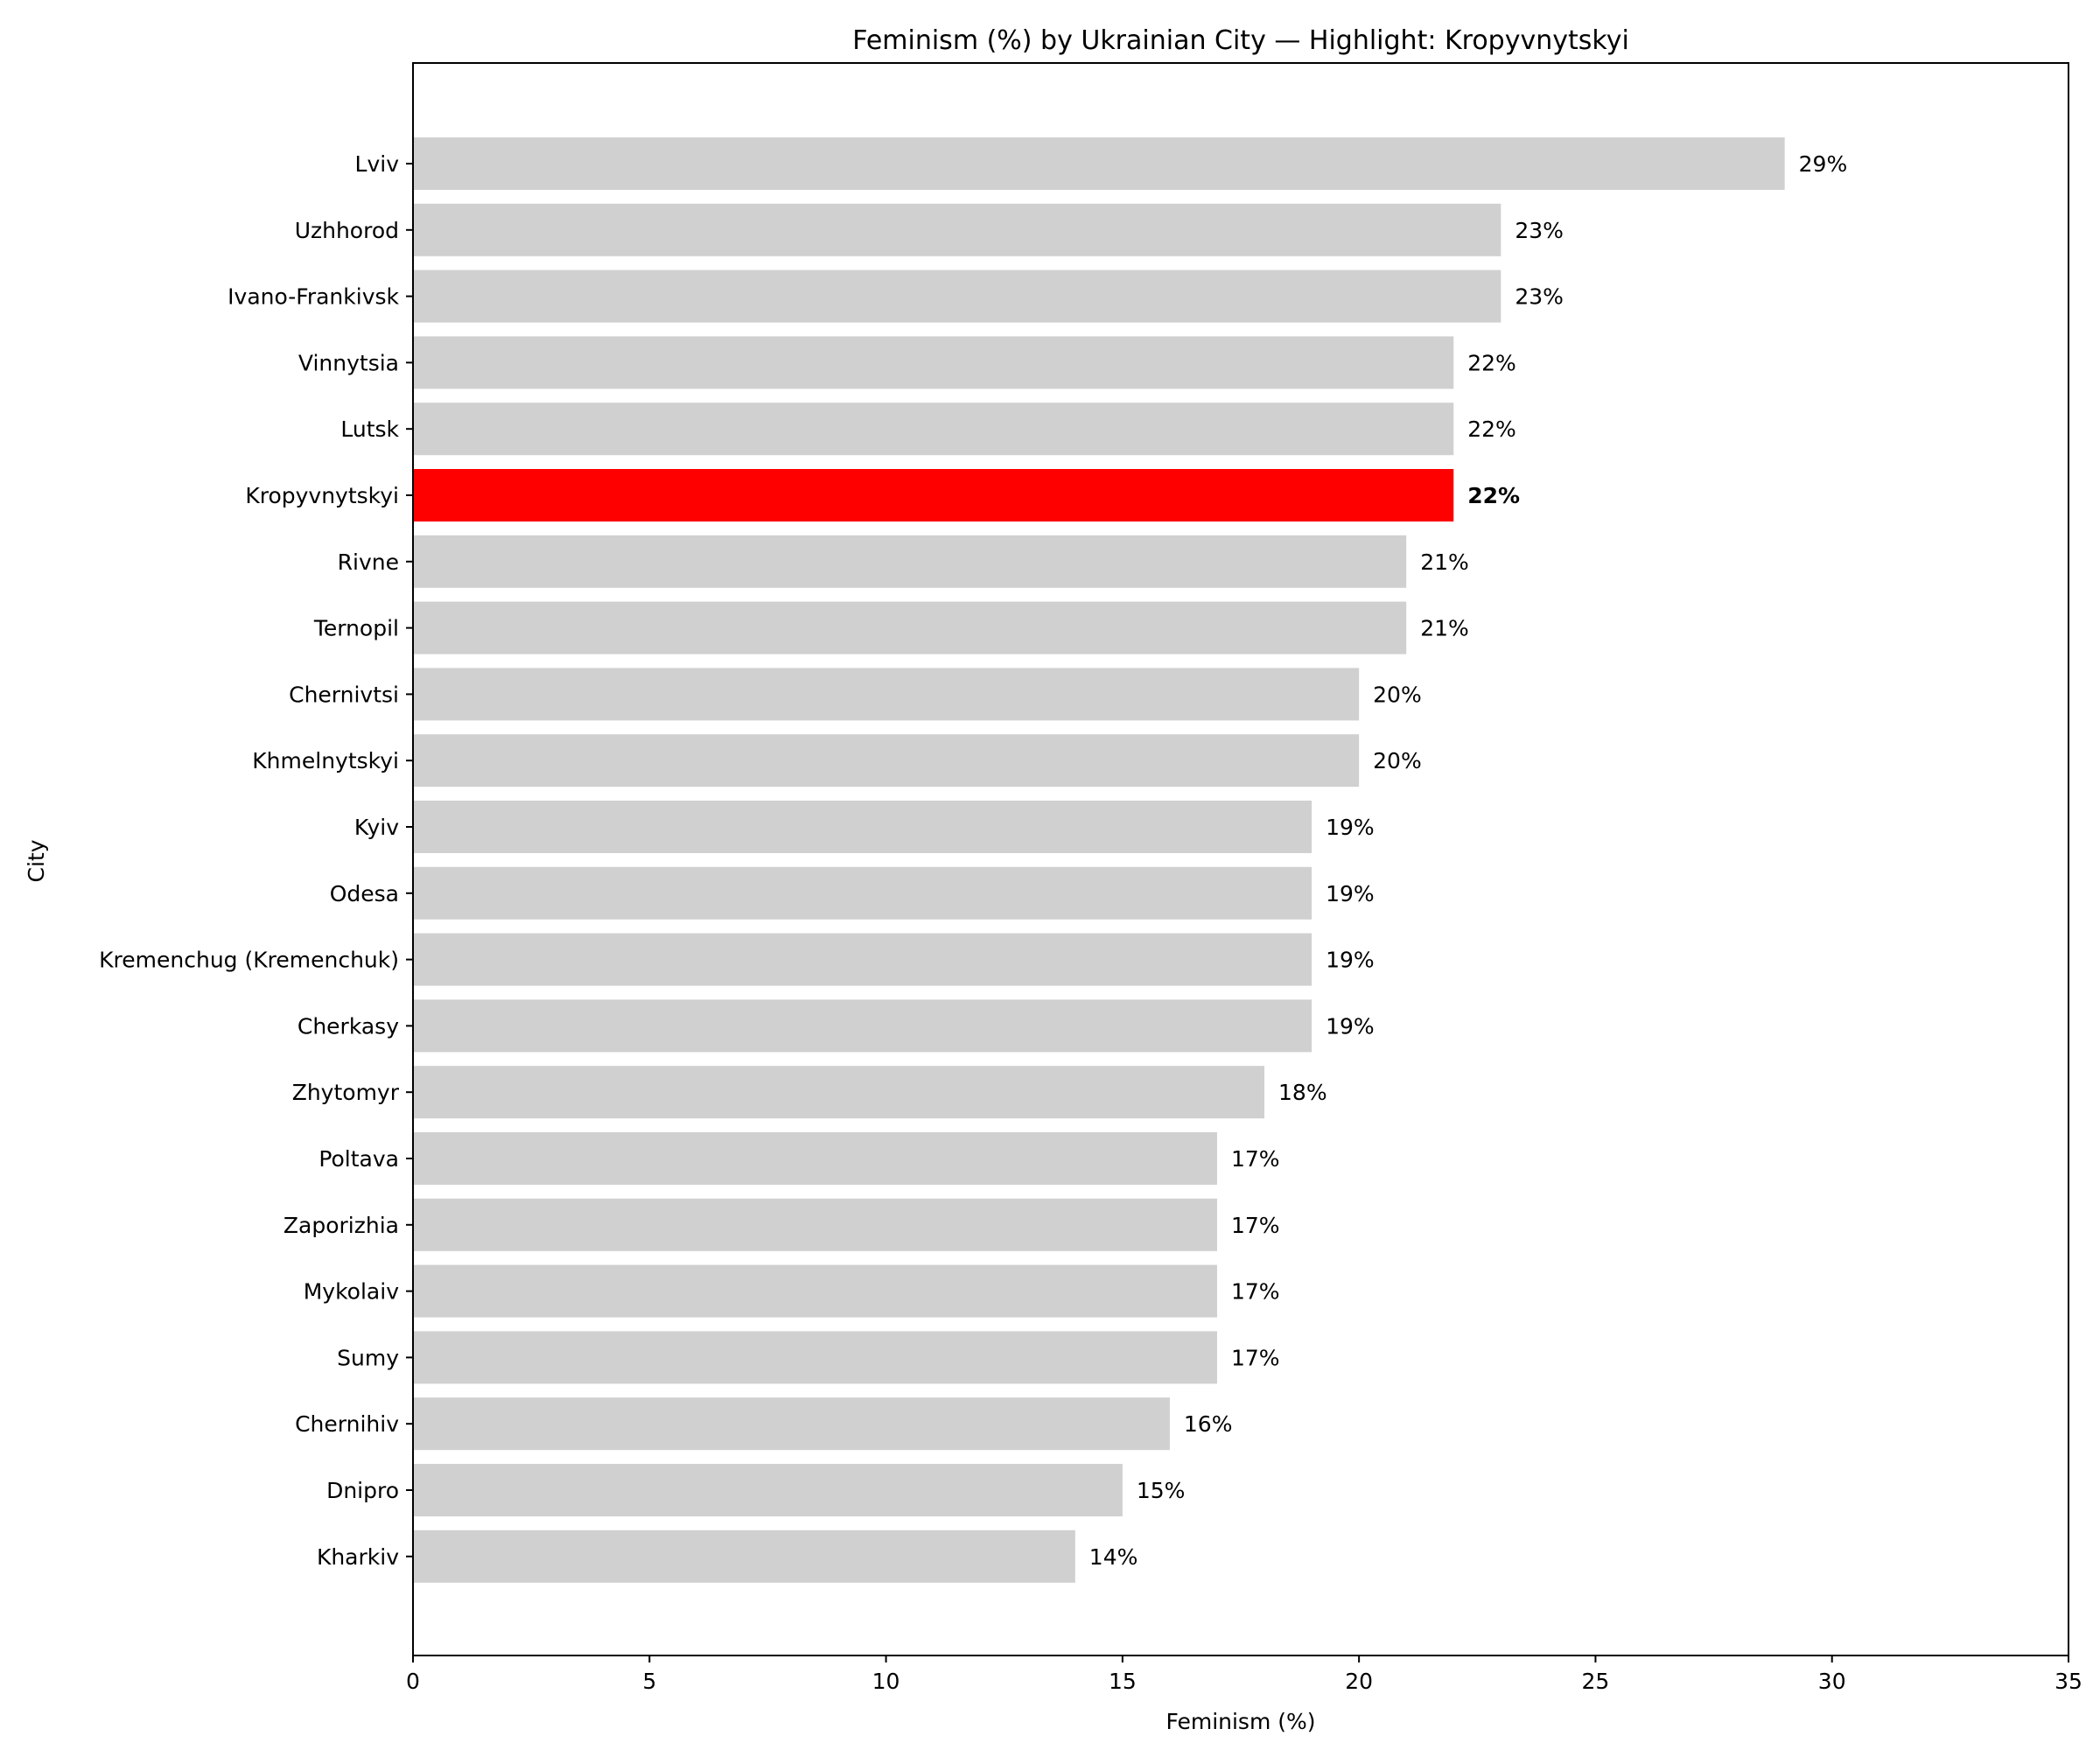 The width and height of the screenshot is (2100, 1750). I want to click on y-tick-label: Odesa, so click(364, 893).